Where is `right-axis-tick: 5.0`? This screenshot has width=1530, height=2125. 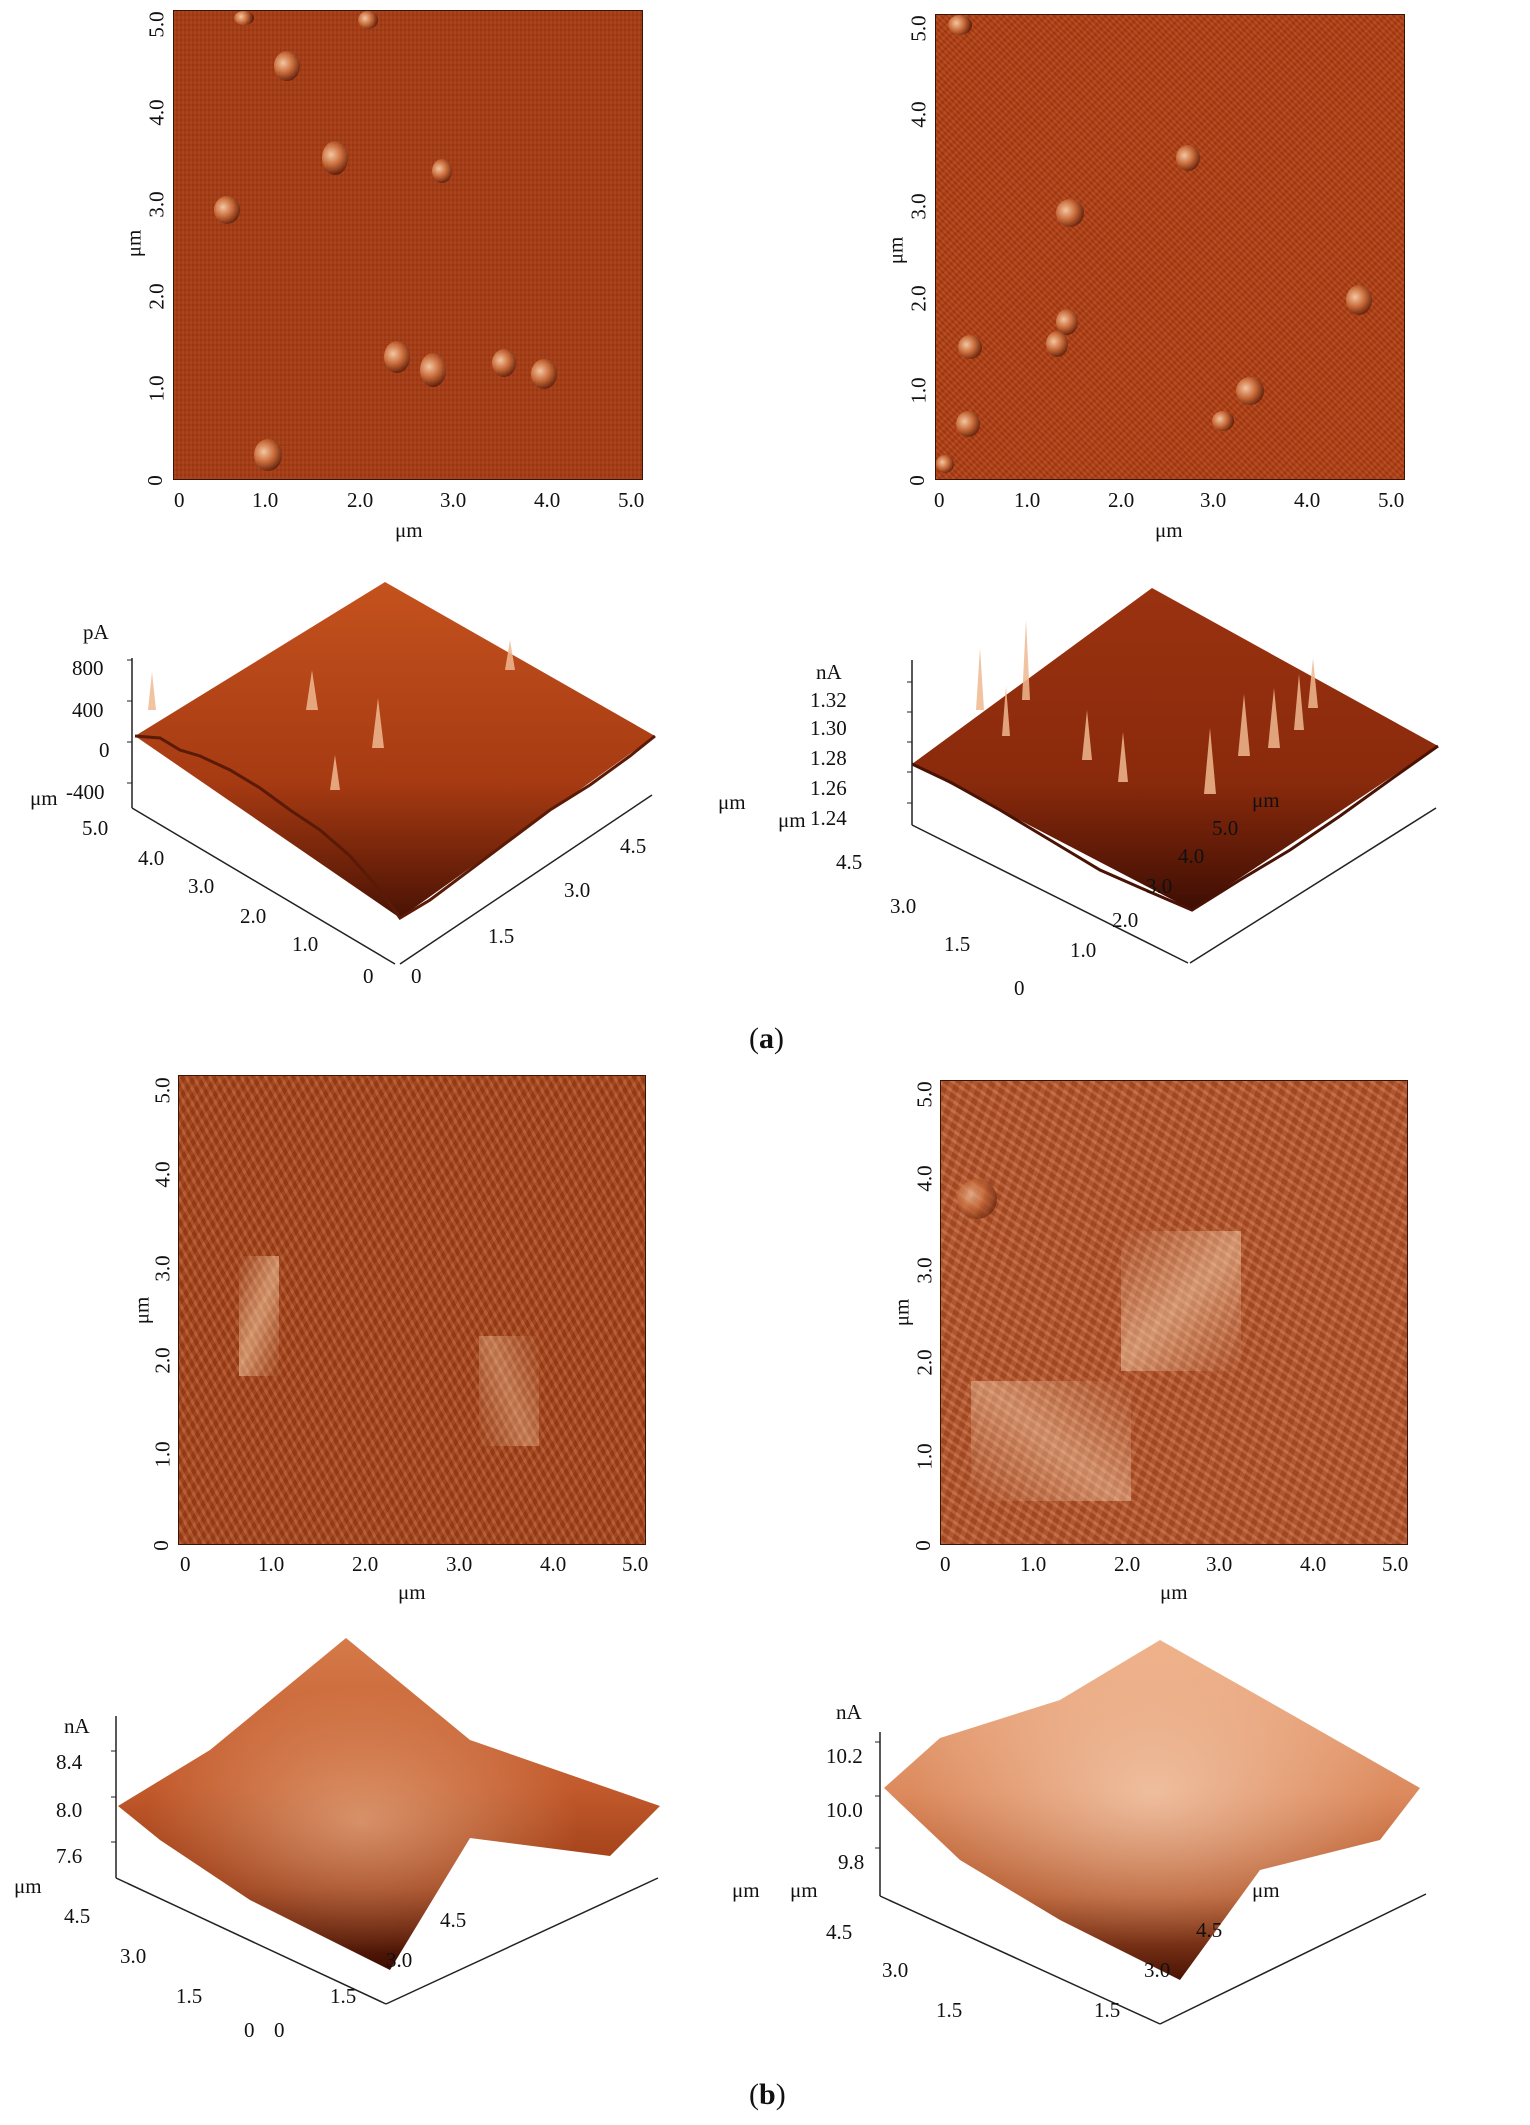
right-axis-tick: 5.0 is located at coordinates (1225, 828).